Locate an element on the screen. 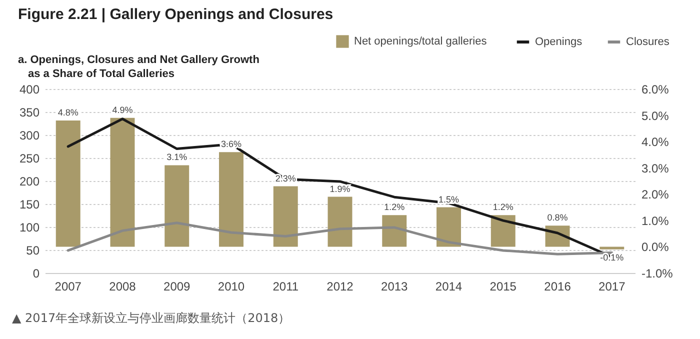  x-tick-label: 2017 is located at coordinates (612, 287).